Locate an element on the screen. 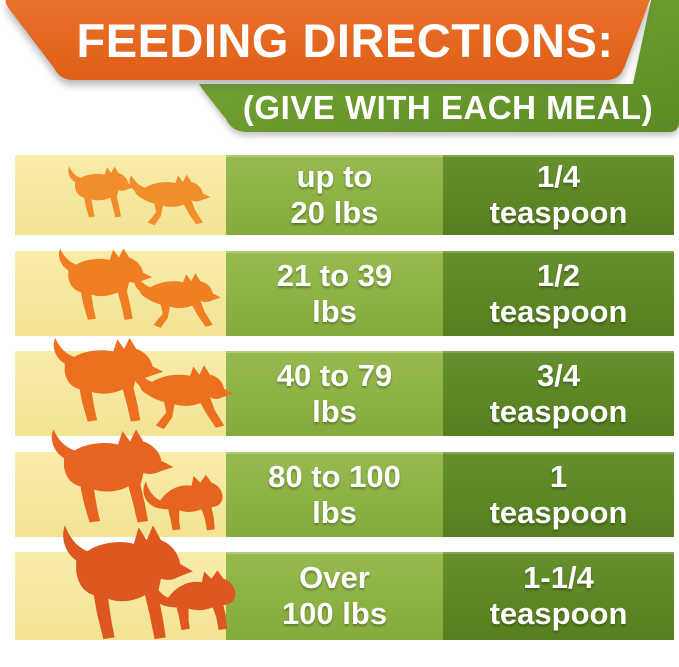  weight-range-cell: 21 to 39 lbs is located at coordinates (334, 293).